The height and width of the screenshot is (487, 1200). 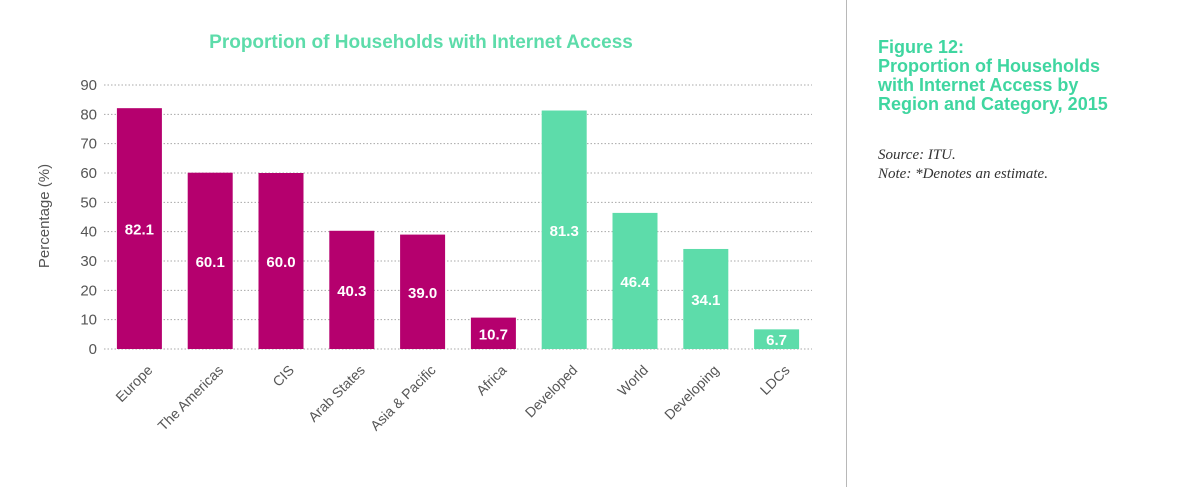 I want to click on y-tick-label: 60, so click(x=88, y=173).